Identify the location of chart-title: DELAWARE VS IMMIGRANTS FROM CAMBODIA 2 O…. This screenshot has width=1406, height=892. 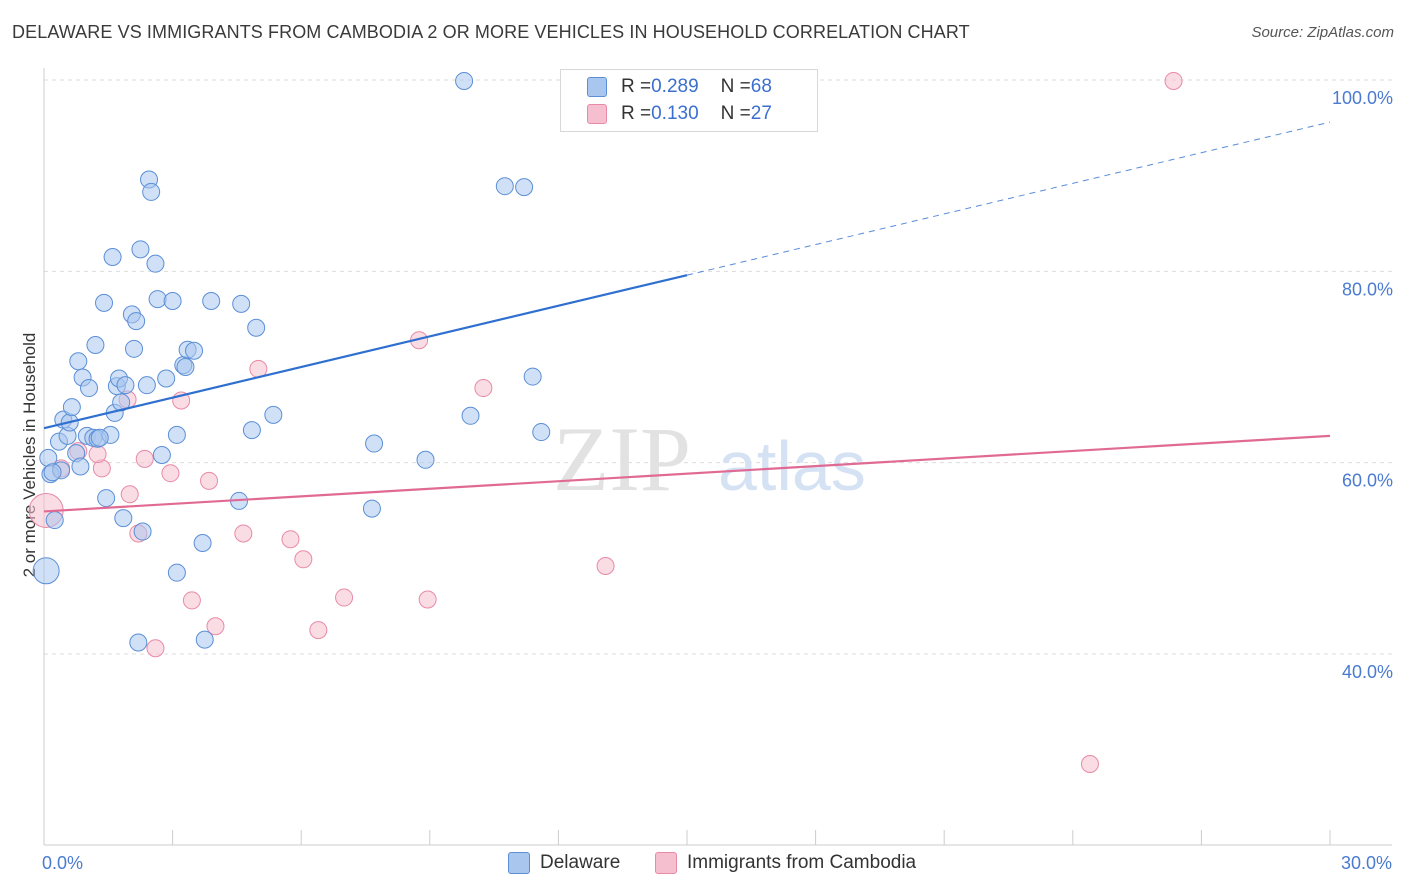
(491, 32).